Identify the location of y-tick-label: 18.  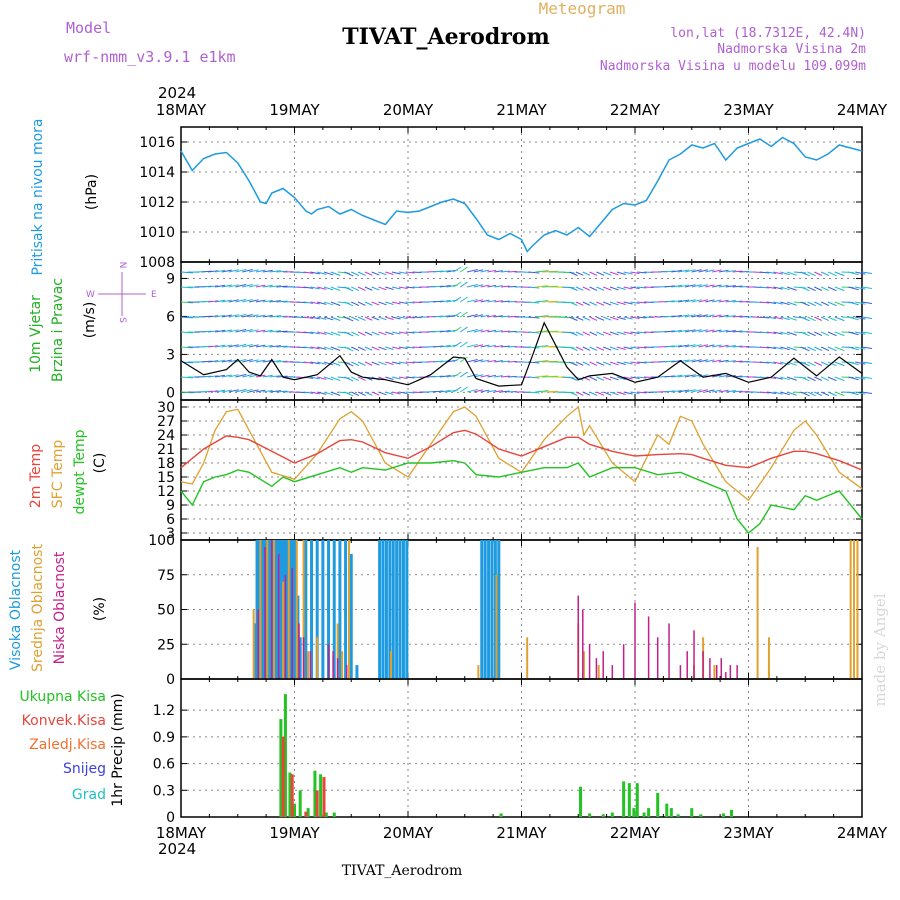
(166, 464).